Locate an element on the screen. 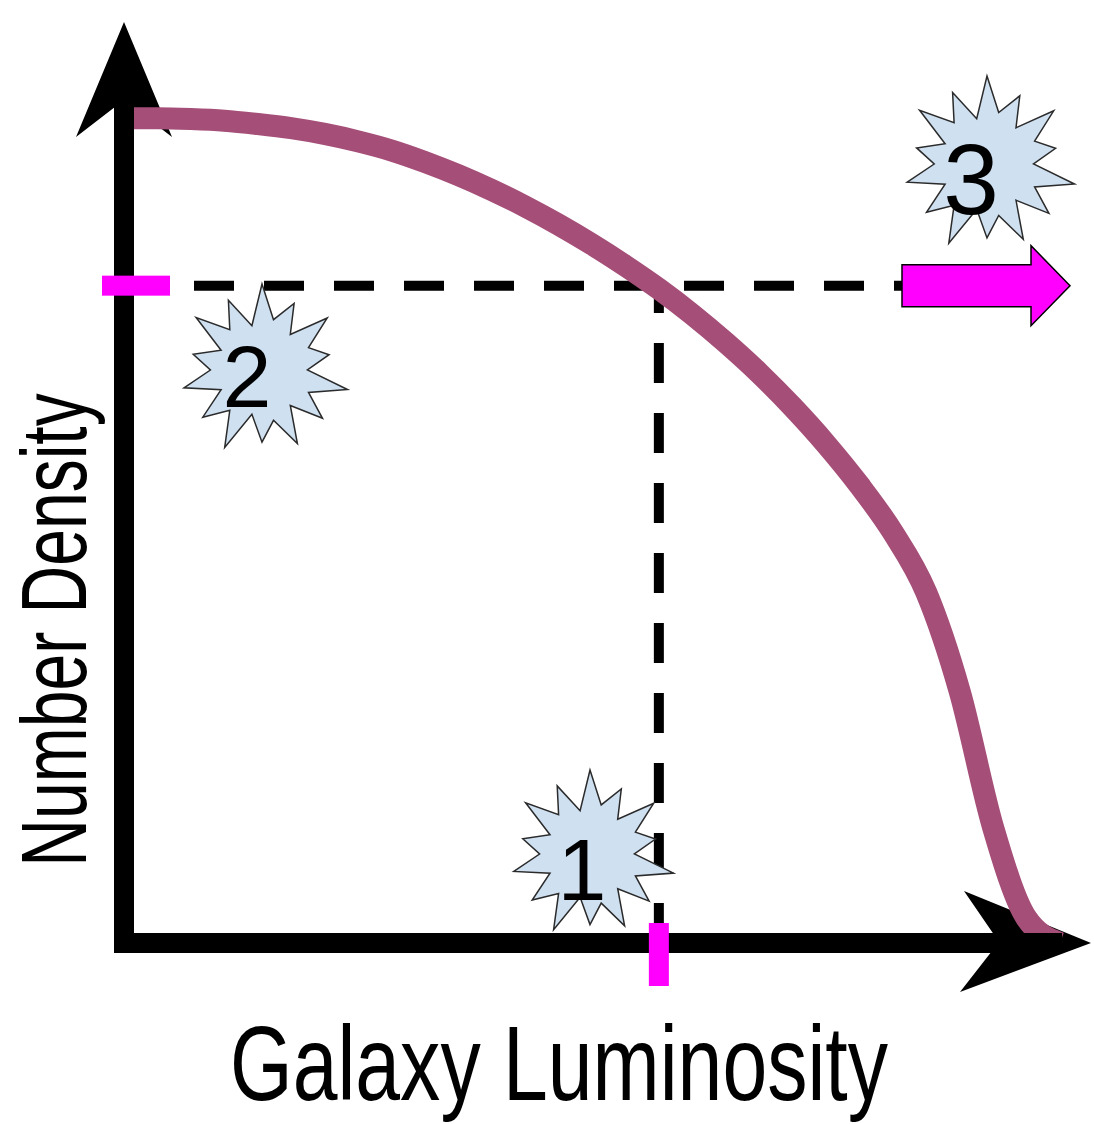 Image resolution: width=1094 pixels, height=1124 pixels. annotation: 2 is located at coordinates (247, 376).